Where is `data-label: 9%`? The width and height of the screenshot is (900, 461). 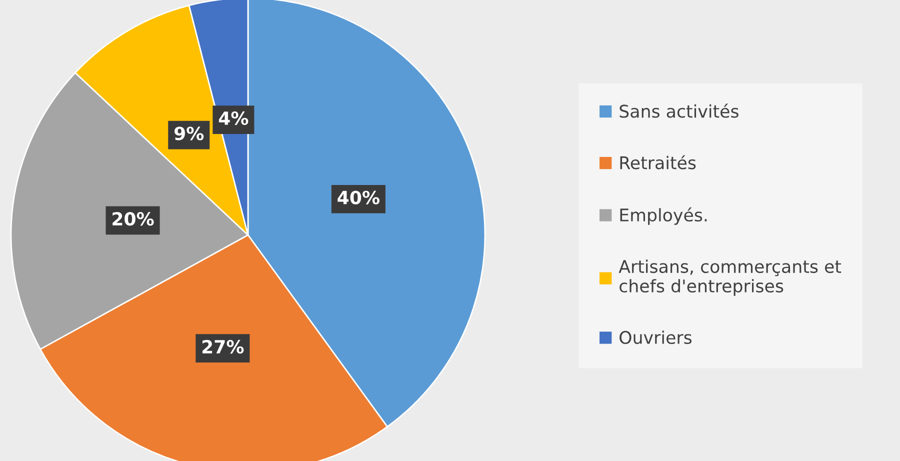
data-label: 9% is located at coordinates (189, 133).